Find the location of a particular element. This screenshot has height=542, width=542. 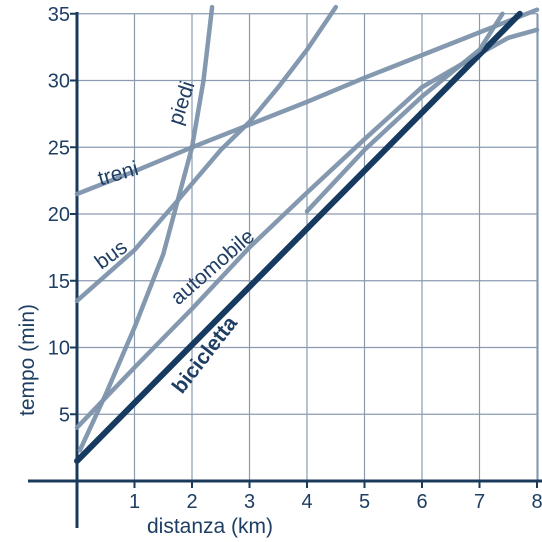

x-axis-title: distanza (km) is located at coordinates (210, 526).